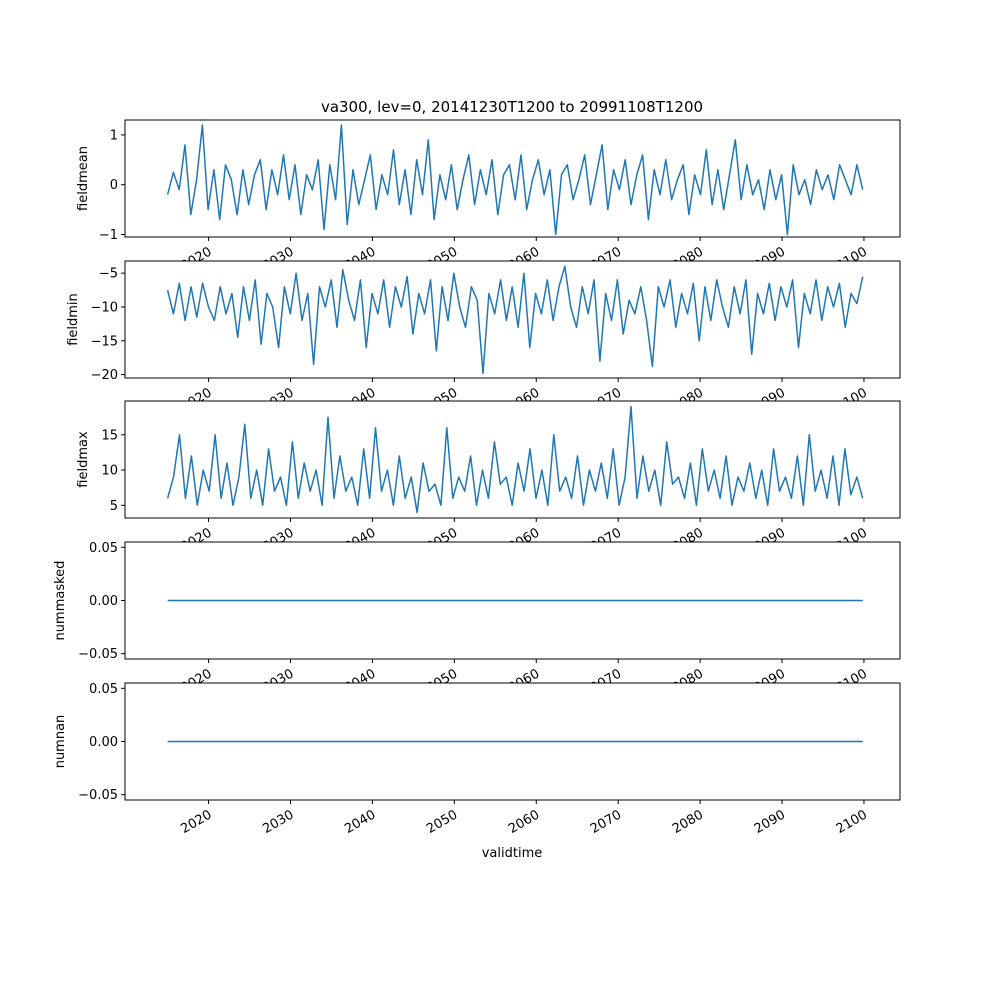  What do you see at coordinates (60, 742) in the screenshot?
I see `y-axis-label: numnan` at bounding box center [60, 742].